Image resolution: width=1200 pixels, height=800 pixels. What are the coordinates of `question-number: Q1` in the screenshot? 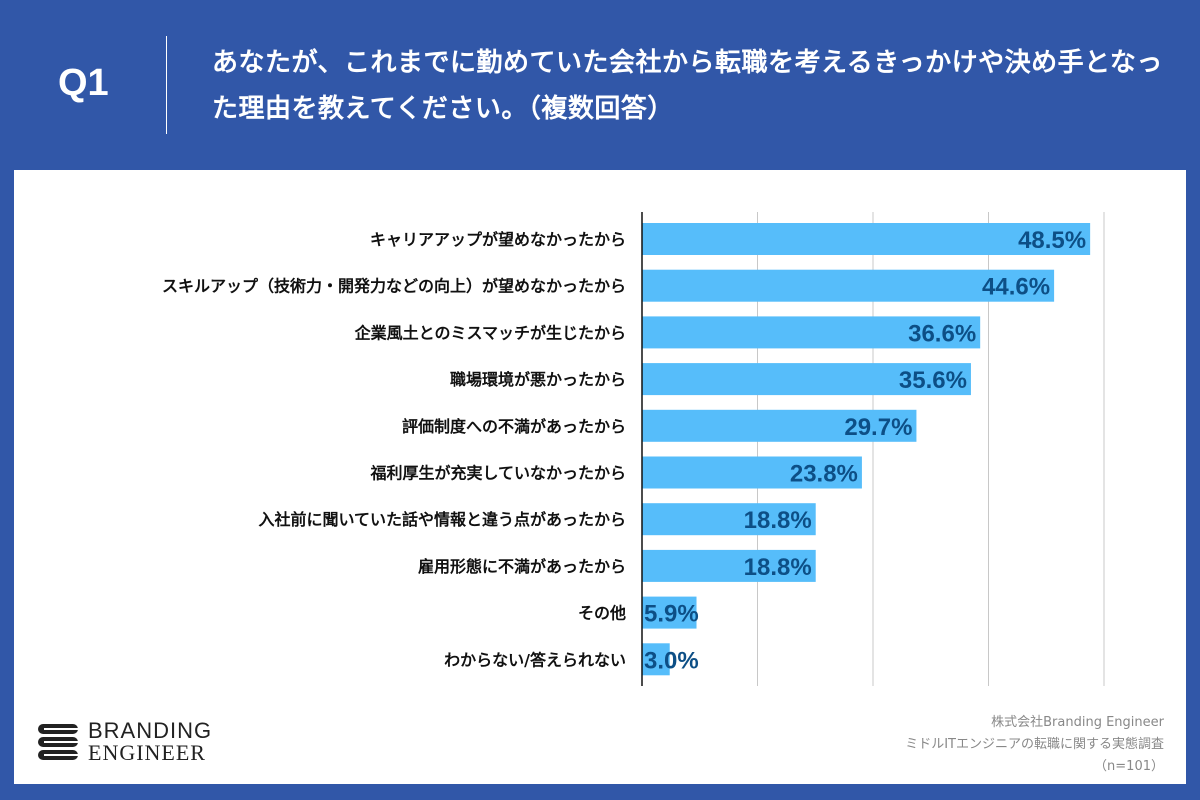 It's located at (83, 83).